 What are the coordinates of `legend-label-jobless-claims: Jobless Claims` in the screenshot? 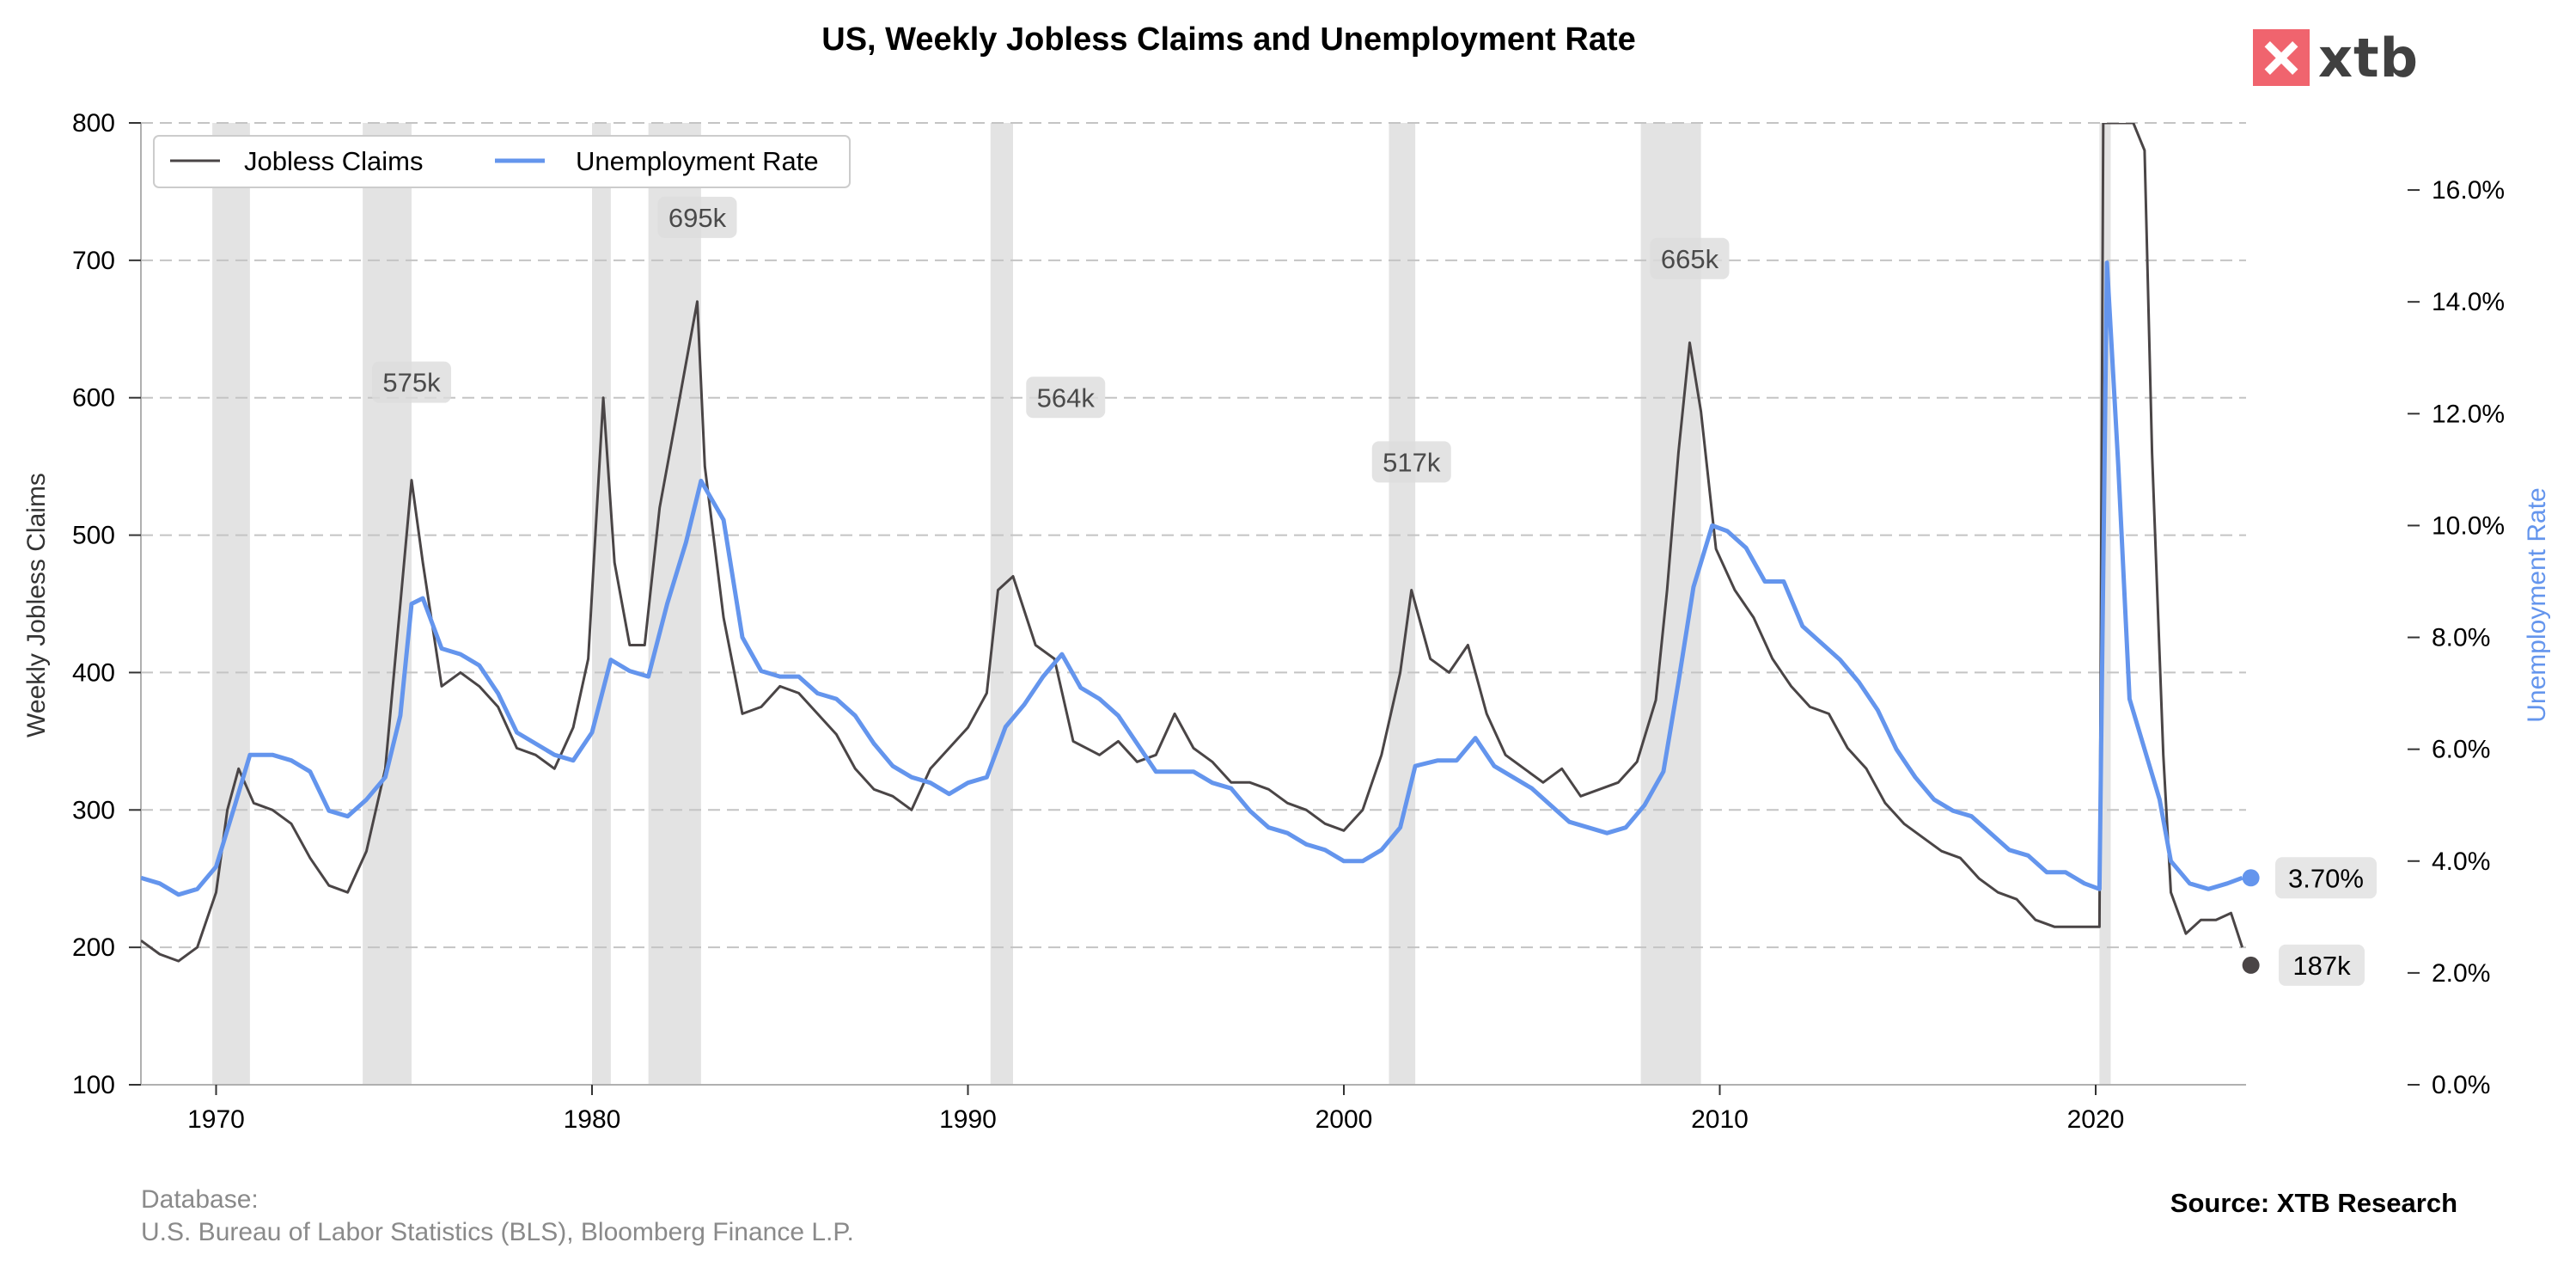 It's located at (333, 161).